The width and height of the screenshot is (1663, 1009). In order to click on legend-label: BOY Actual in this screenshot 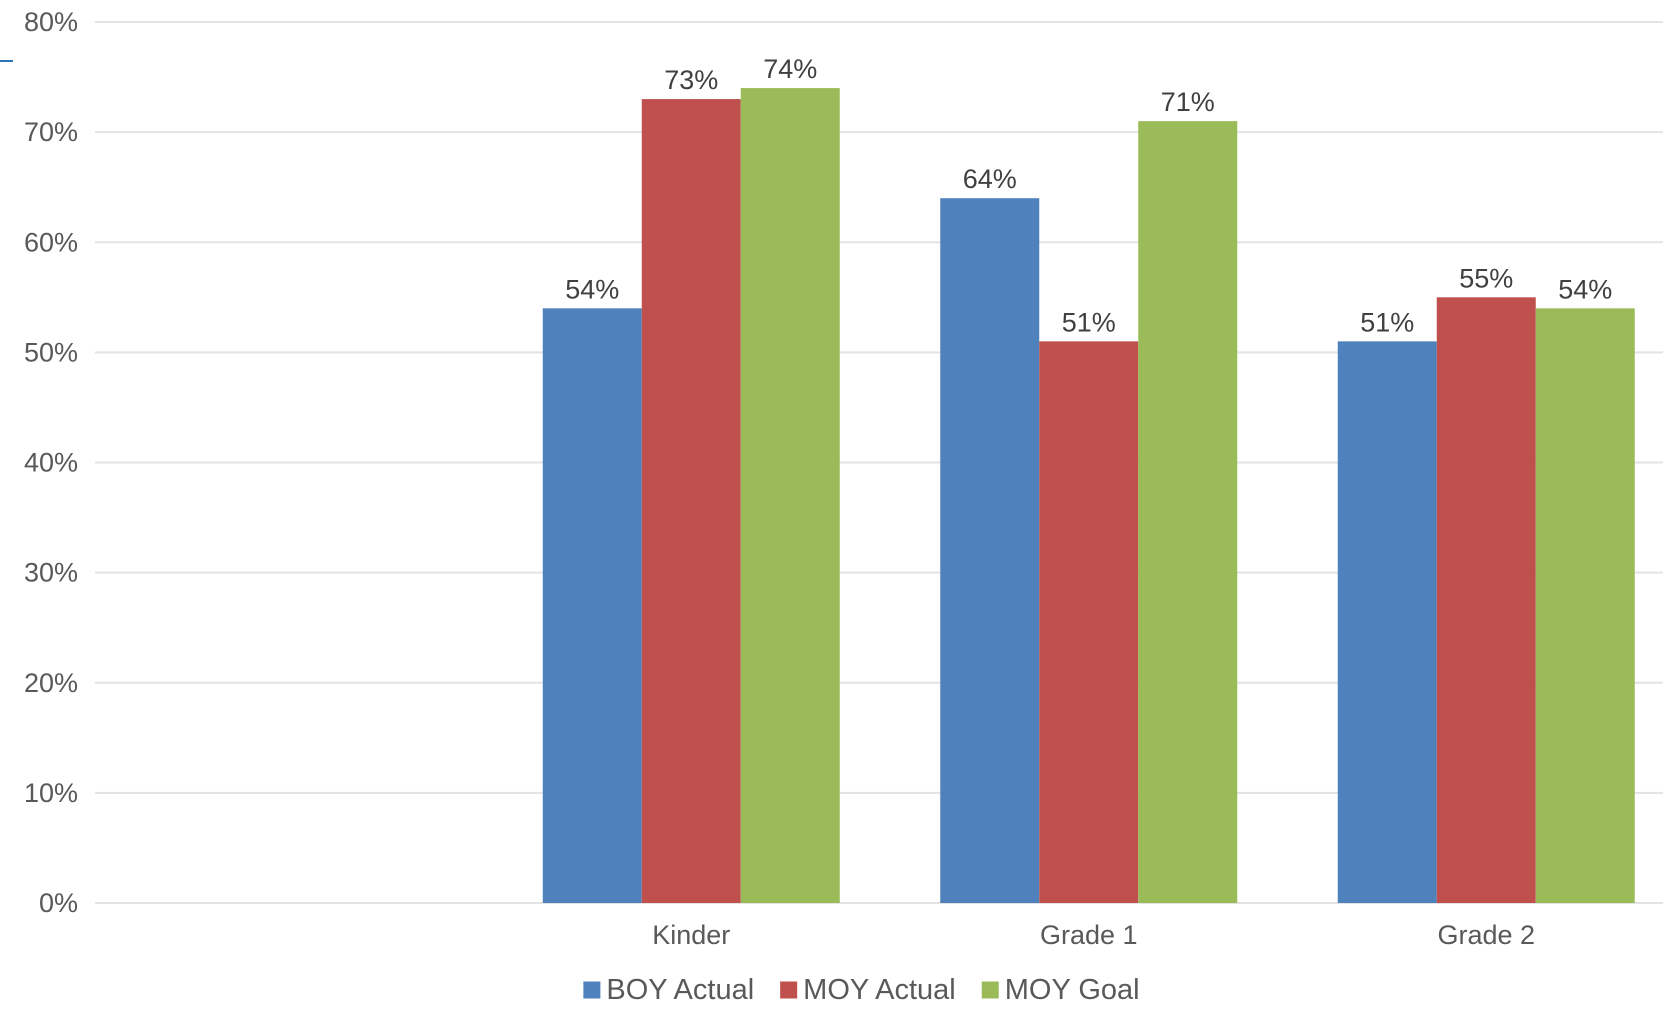, I will do `click(680, 990)`.